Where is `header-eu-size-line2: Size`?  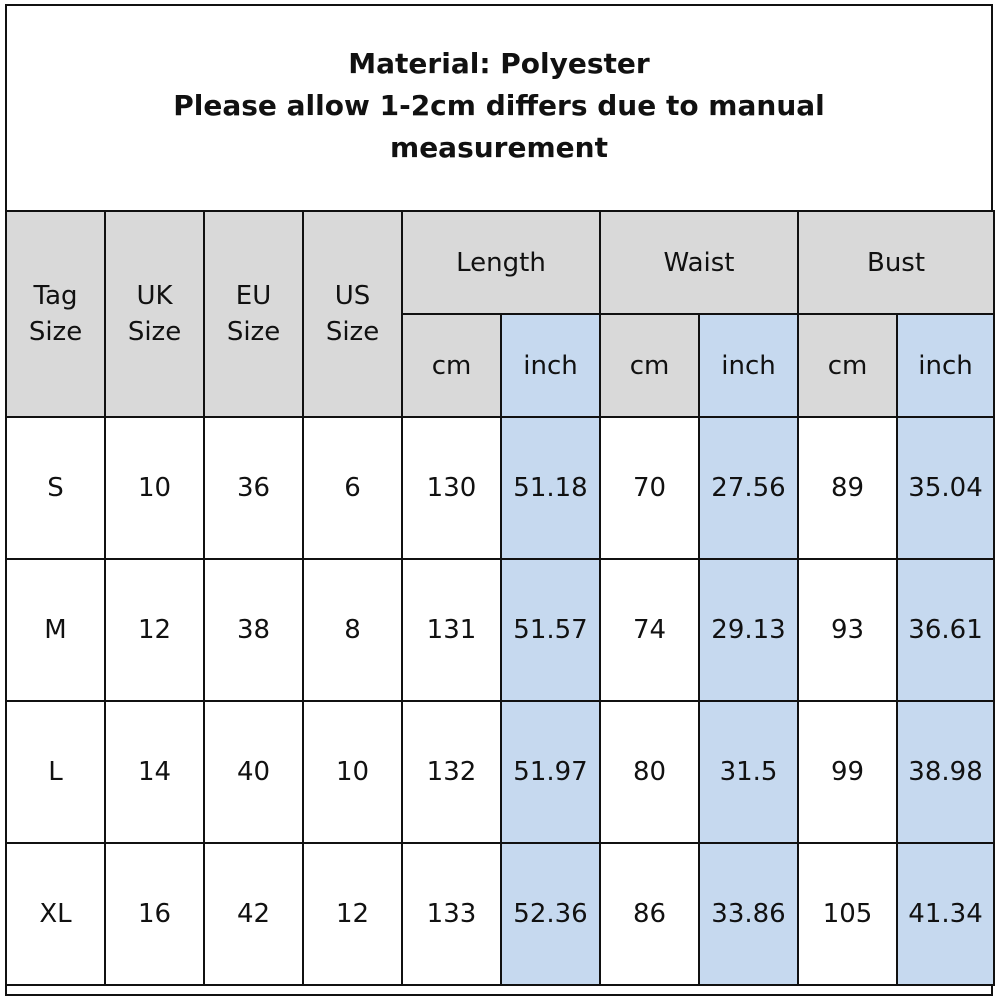 header-eu-size-line2: Size is located at coordinates (253, 332).